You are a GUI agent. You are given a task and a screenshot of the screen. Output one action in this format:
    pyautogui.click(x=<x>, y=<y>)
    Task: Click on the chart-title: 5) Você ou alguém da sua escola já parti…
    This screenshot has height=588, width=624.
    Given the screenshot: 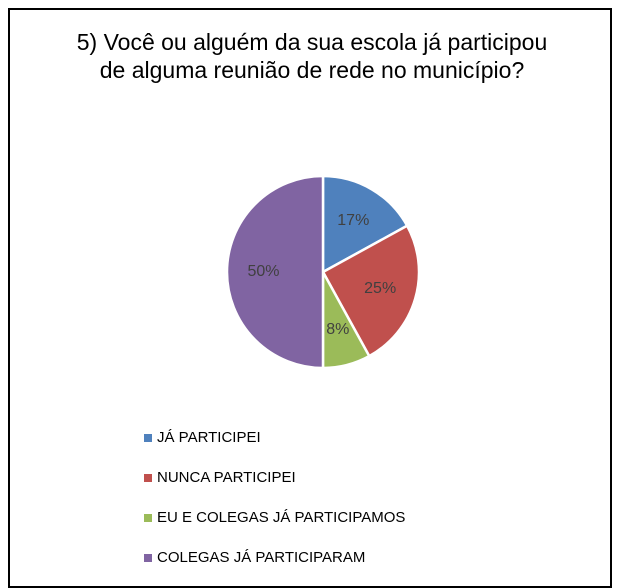 What is the action you would take?
    pyautogui.click(x=312, y=56)
    